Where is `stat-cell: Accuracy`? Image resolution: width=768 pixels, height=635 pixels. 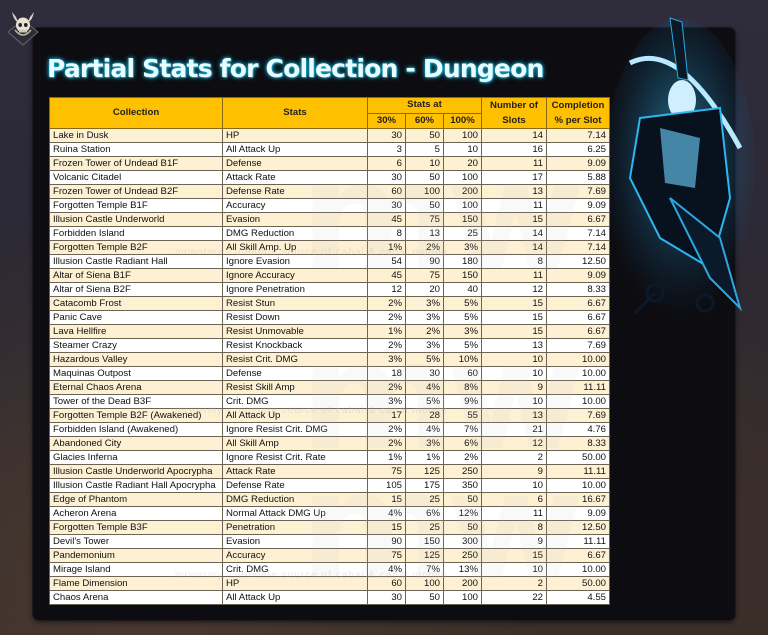
stat-cell: Accuracy is located at coordinates (295, 555).